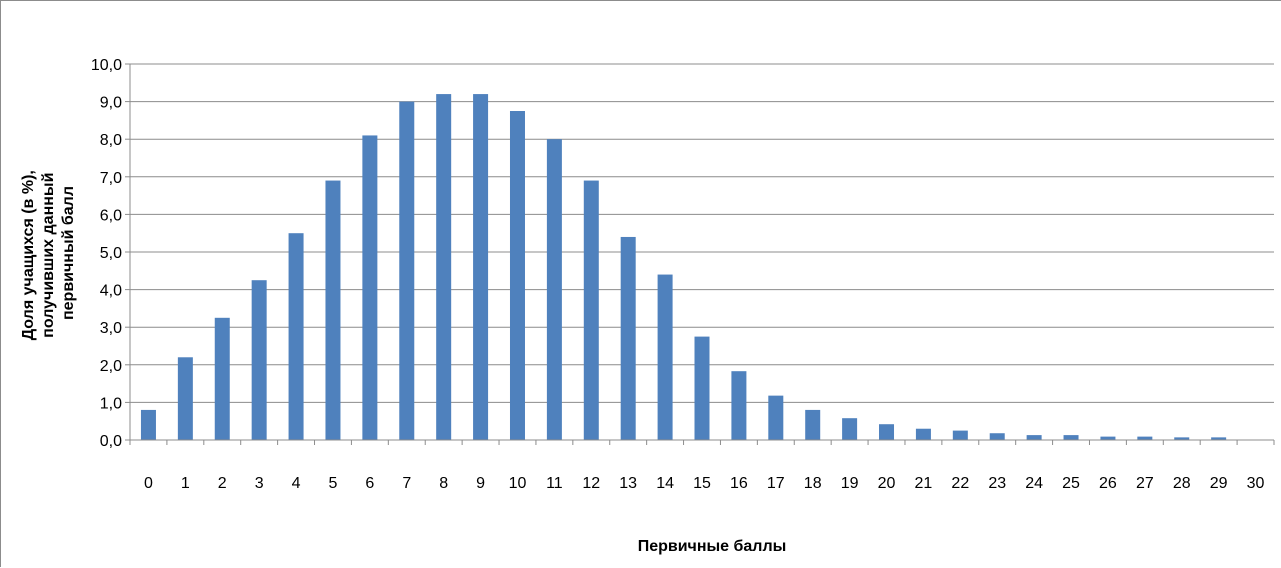  Describe the element at coordinates (111, 366) in the screenshot. I see `y-tick-label: 2,0` at that location.